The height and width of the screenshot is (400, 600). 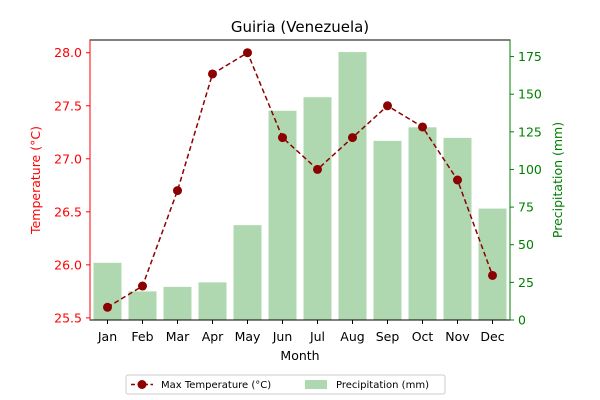 What do you see at coordinates (301, 332) in the screenshot?
I see `x-axis: Jan Feb Mar Apr May Jun Jul Aug Sep Oct Nov Dec` at bounding box center [301, 332].